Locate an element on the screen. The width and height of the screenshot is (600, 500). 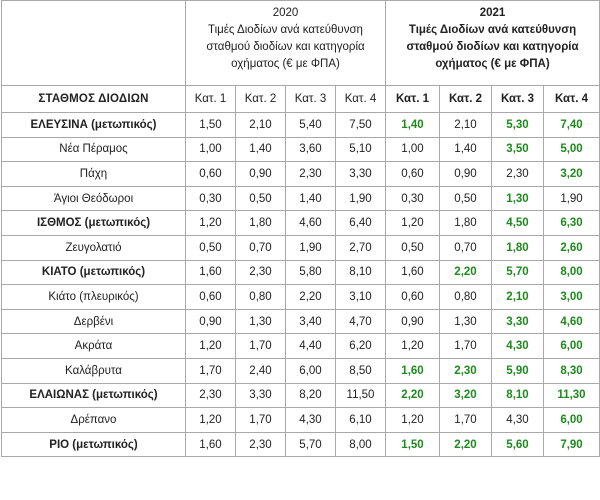
price-2021-cat3: 5,30 is located at coordinates (517, 125).